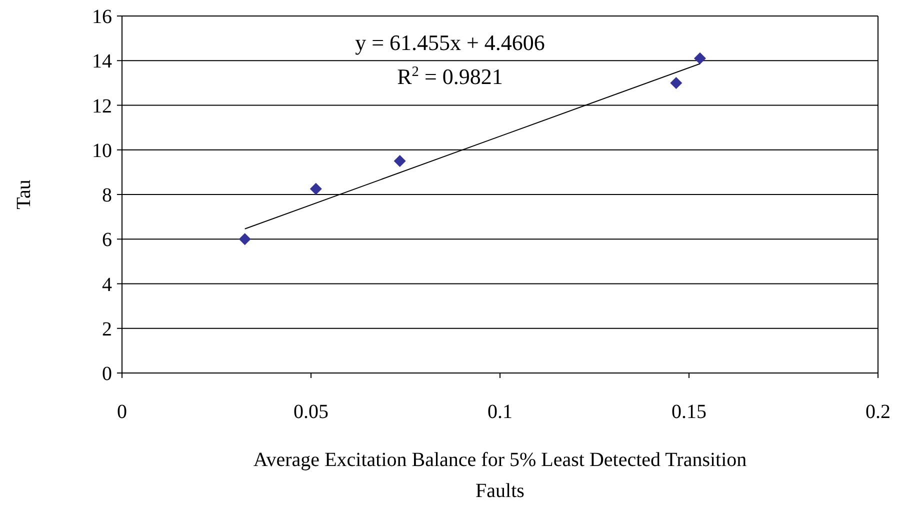 The image size is (899, 507). Describe the element at coordinates (102, 61) in the screenshot. I see `y-tick-label: 14` at that location.